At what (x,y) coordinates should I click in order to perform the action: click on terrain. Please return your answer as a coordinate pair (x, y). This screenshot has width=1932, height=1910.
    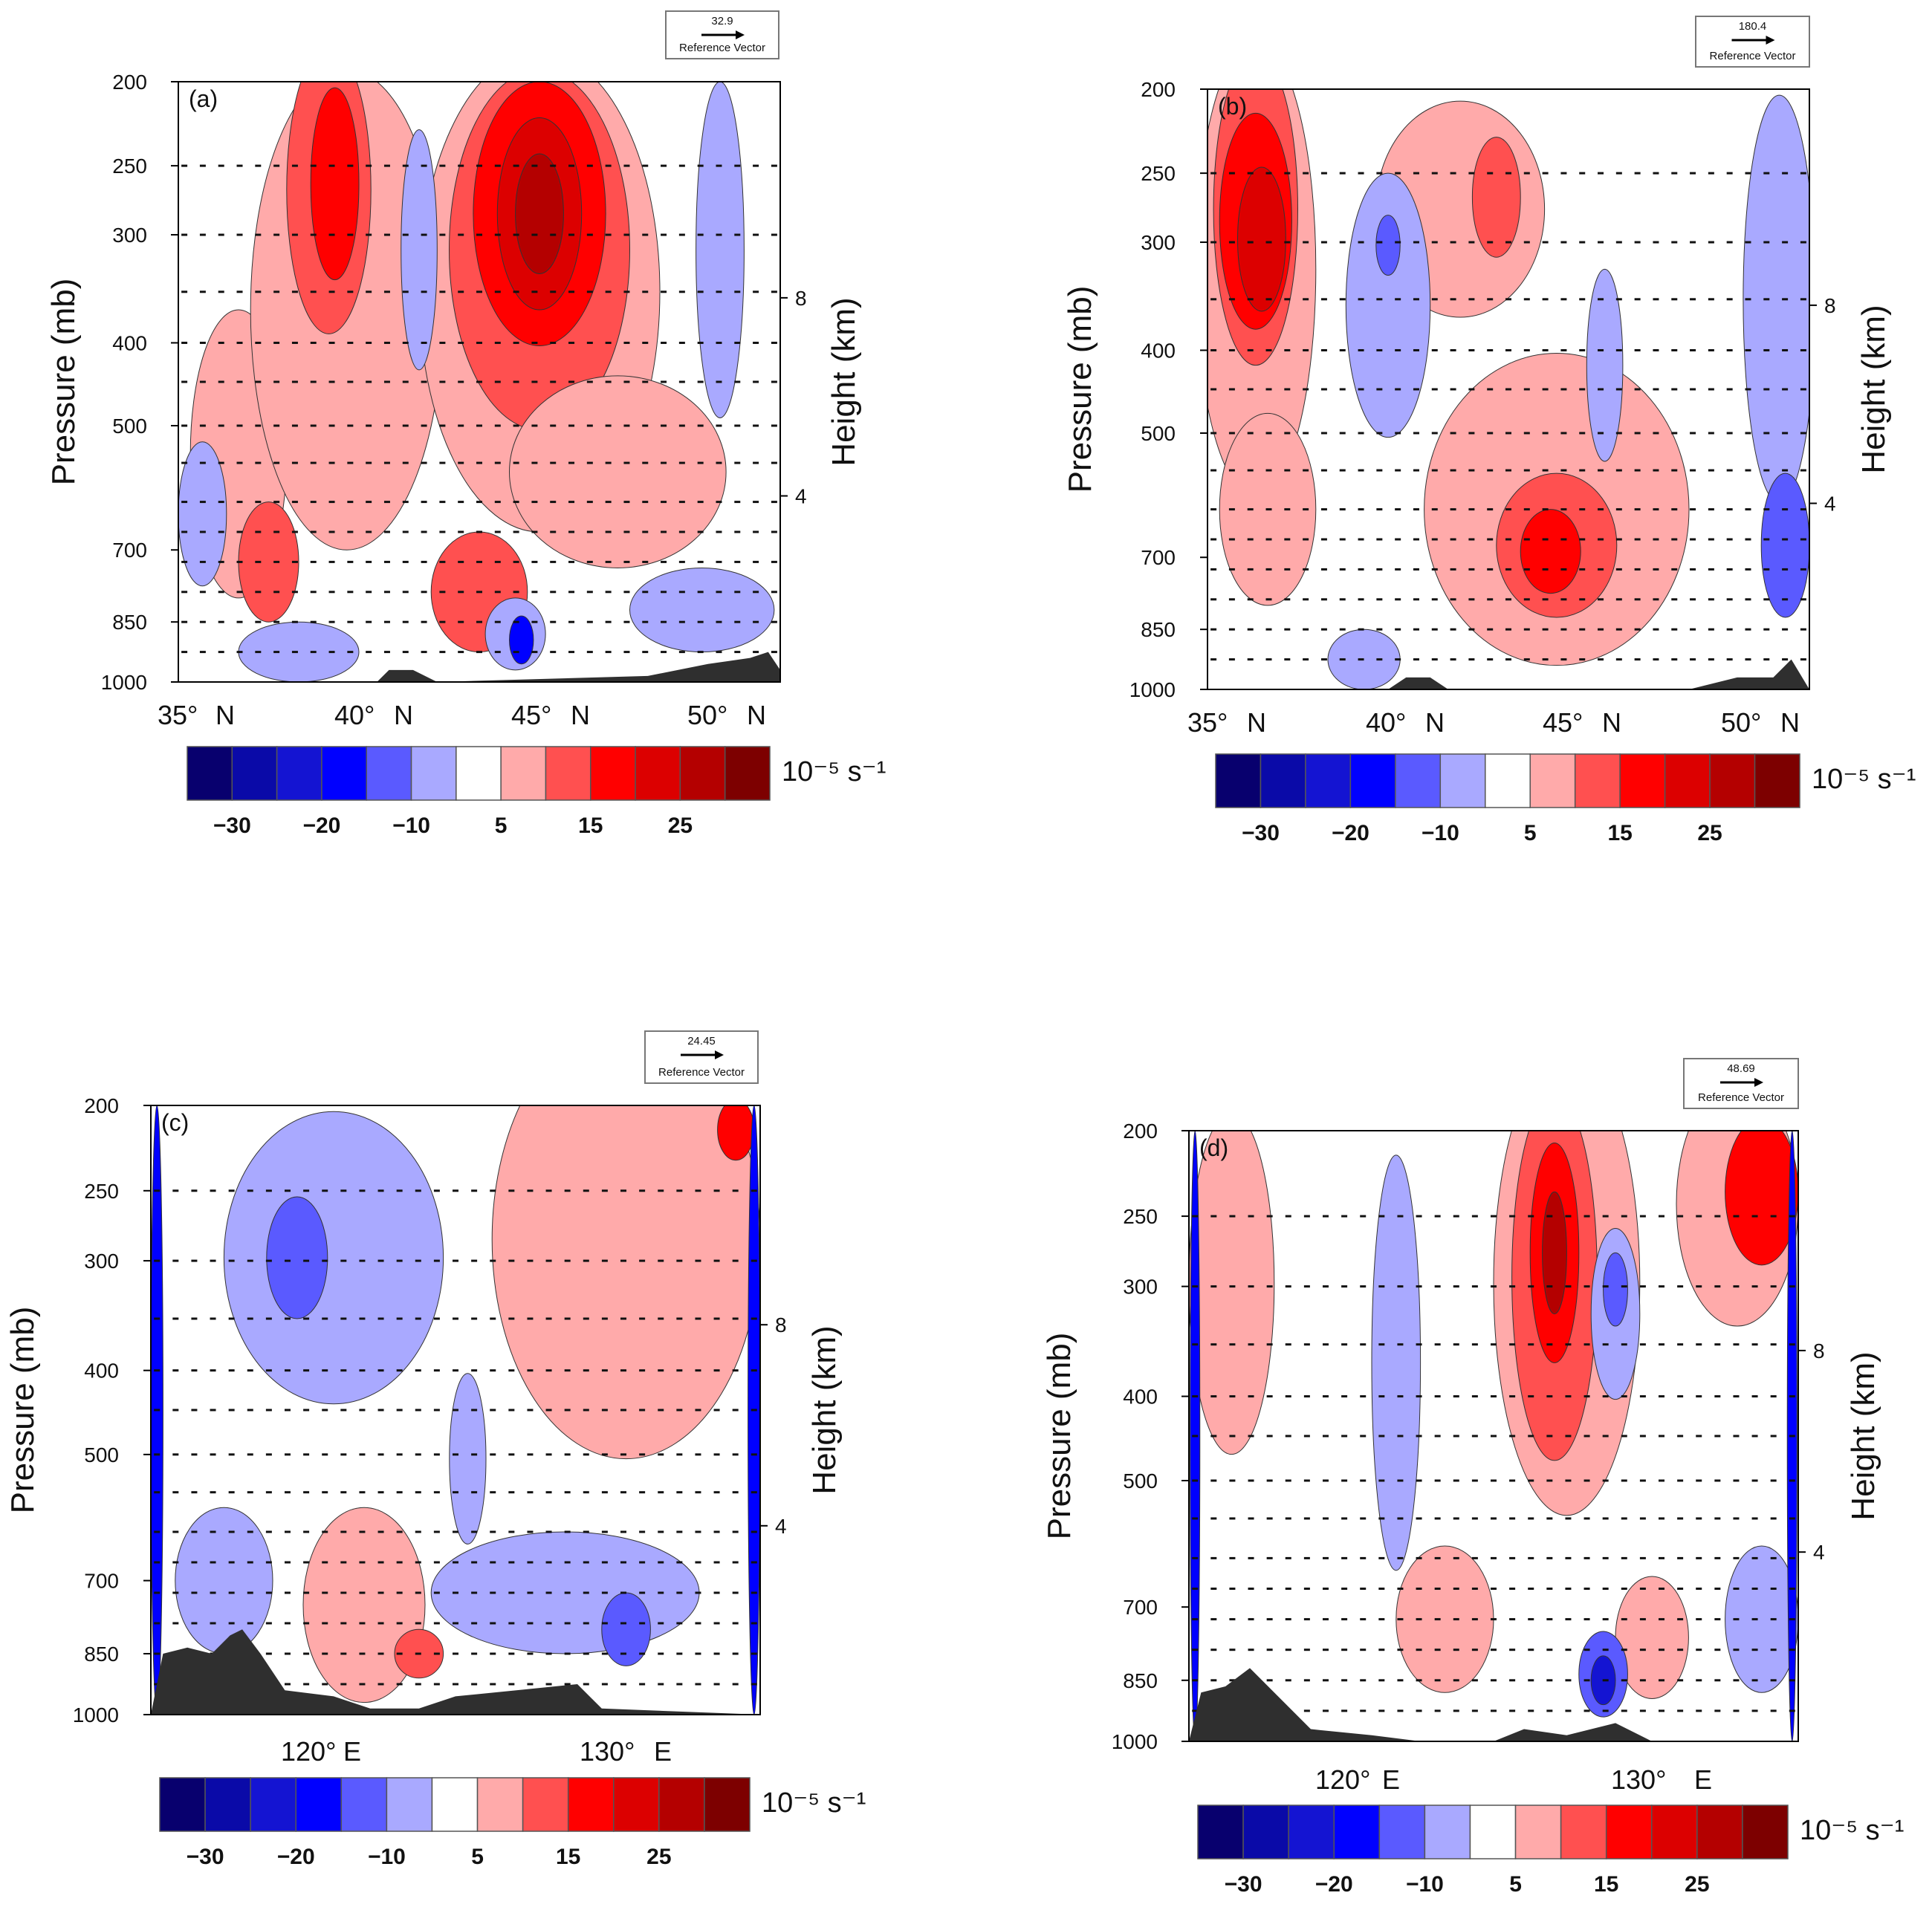
    Looking at the image, I should click on (455, 1672).